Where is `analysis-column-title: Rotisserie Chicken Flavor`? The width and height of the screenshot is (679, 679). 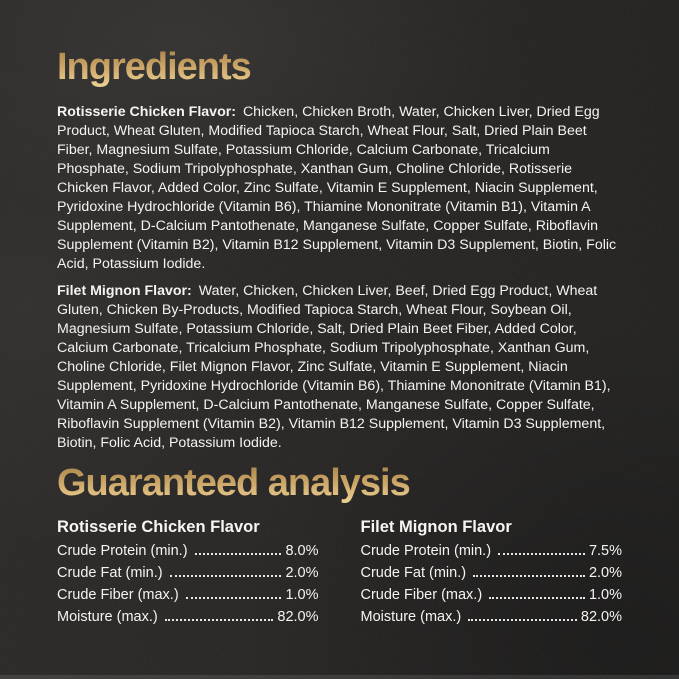
analysis-column-title: Rotisserie Chicken Flavor is located at coordinates (158, 527).